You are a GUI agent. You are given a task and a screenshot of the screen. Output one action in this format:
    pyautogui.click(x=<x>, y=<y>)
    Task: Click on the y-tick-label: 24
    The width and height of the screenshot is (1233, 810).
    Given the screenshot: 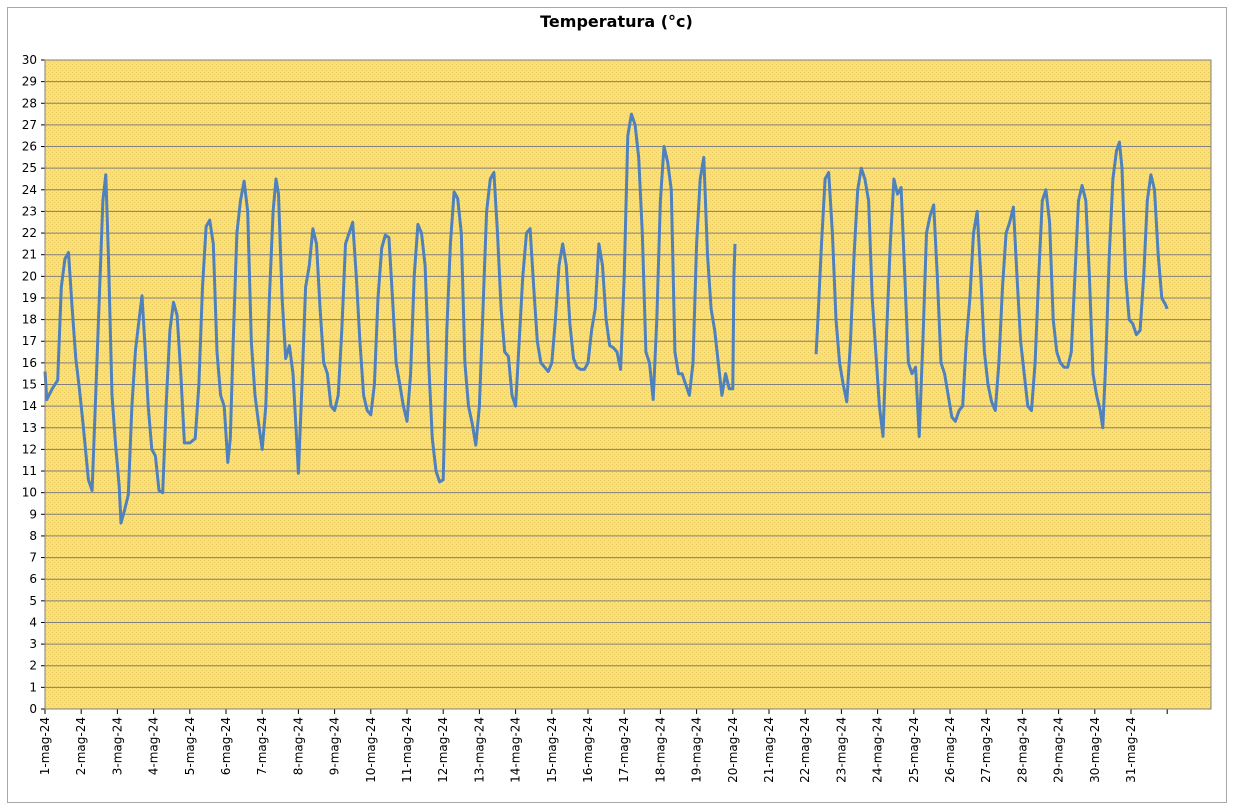 What is the action you would take?
    pyautogui.click(x=29, y=190)
    